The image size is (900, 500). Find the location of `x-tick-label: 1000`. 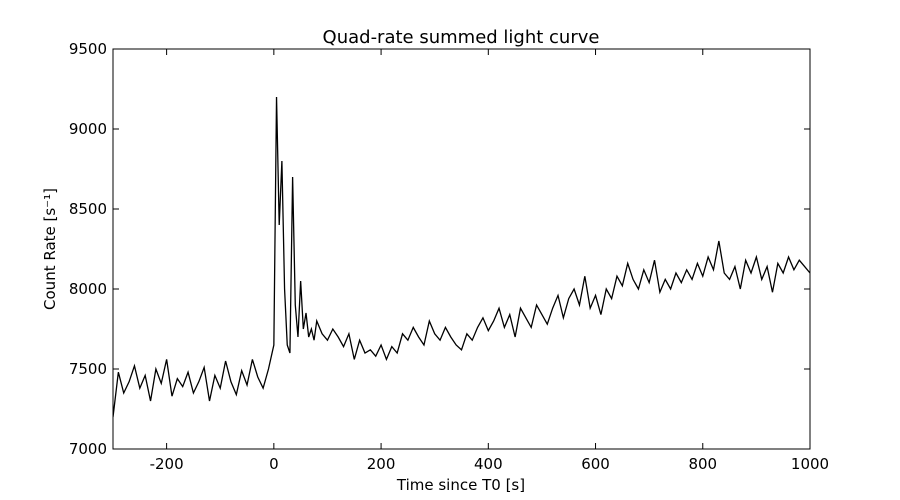

x-tick-label: 1000 is located at coordinates (810, 464).